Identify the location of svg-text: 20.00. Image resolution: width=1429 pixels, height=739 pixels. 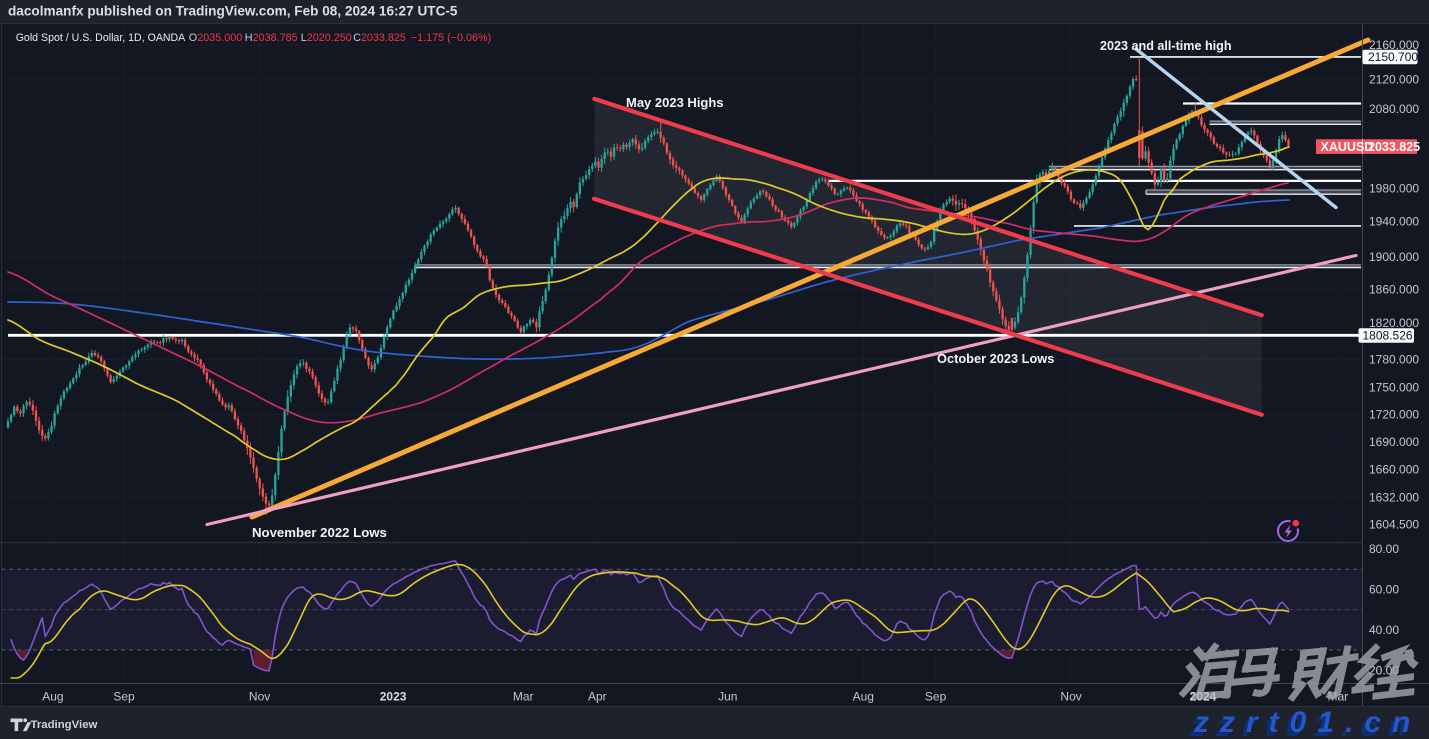
(1384, 670).